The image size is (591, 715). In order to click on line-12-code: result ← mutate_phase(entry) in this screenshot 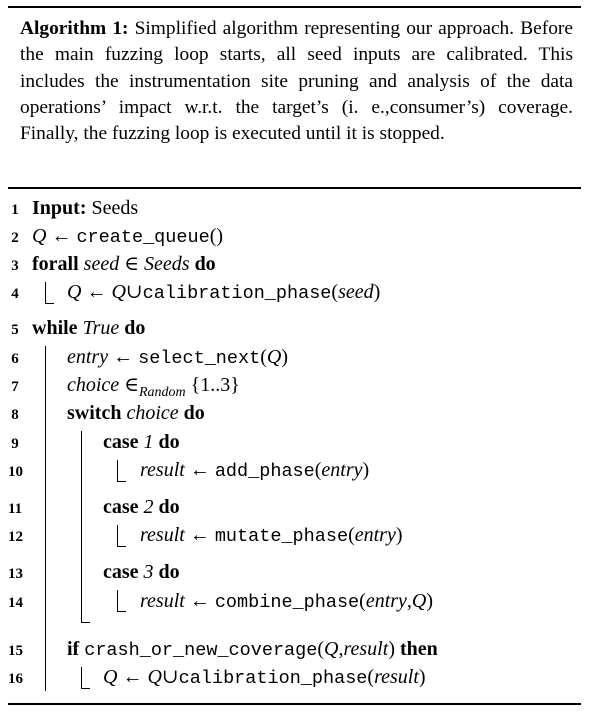, I will do `click(271, 536)`.